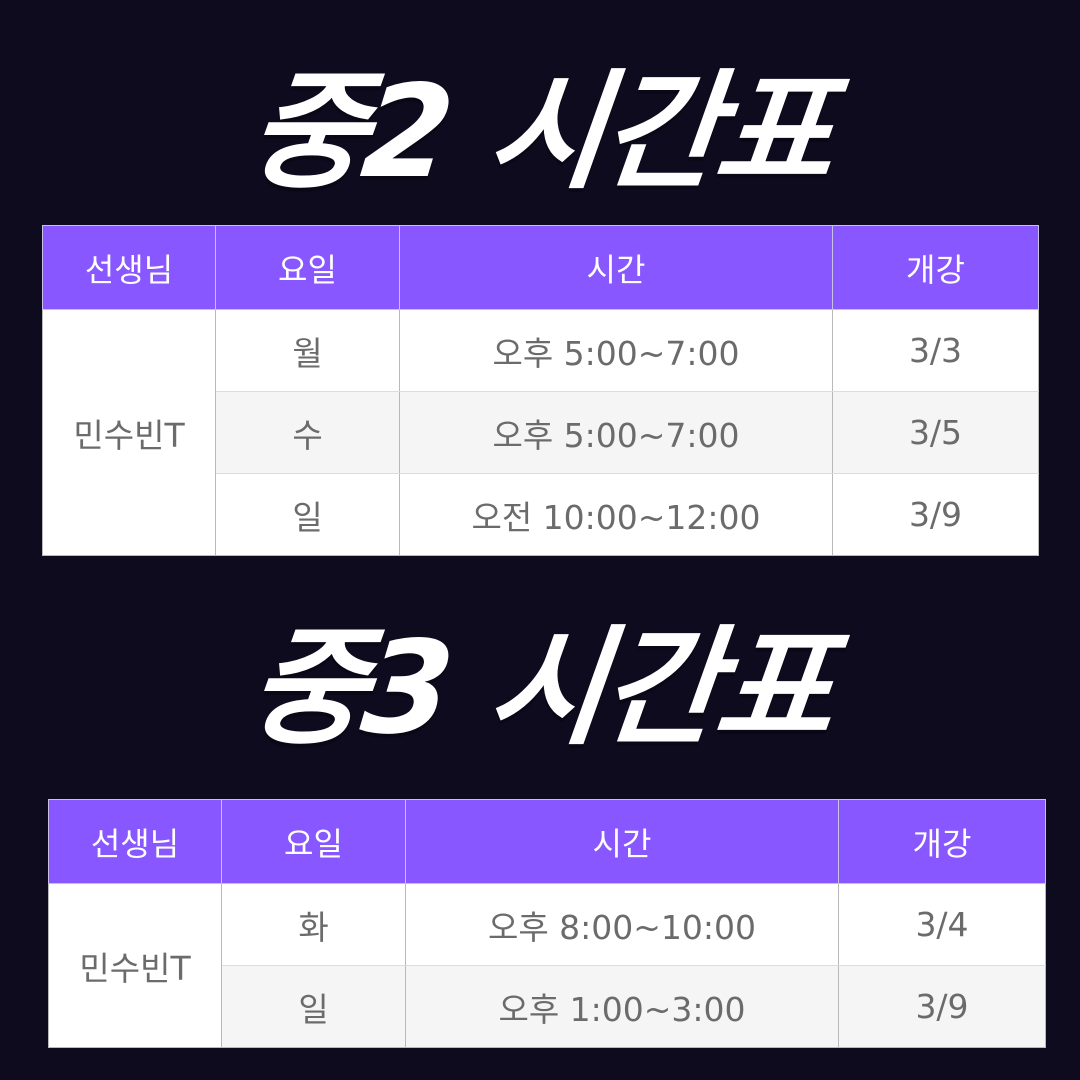  I want to click on start-date-cell: 3/4, so click(942, 924).